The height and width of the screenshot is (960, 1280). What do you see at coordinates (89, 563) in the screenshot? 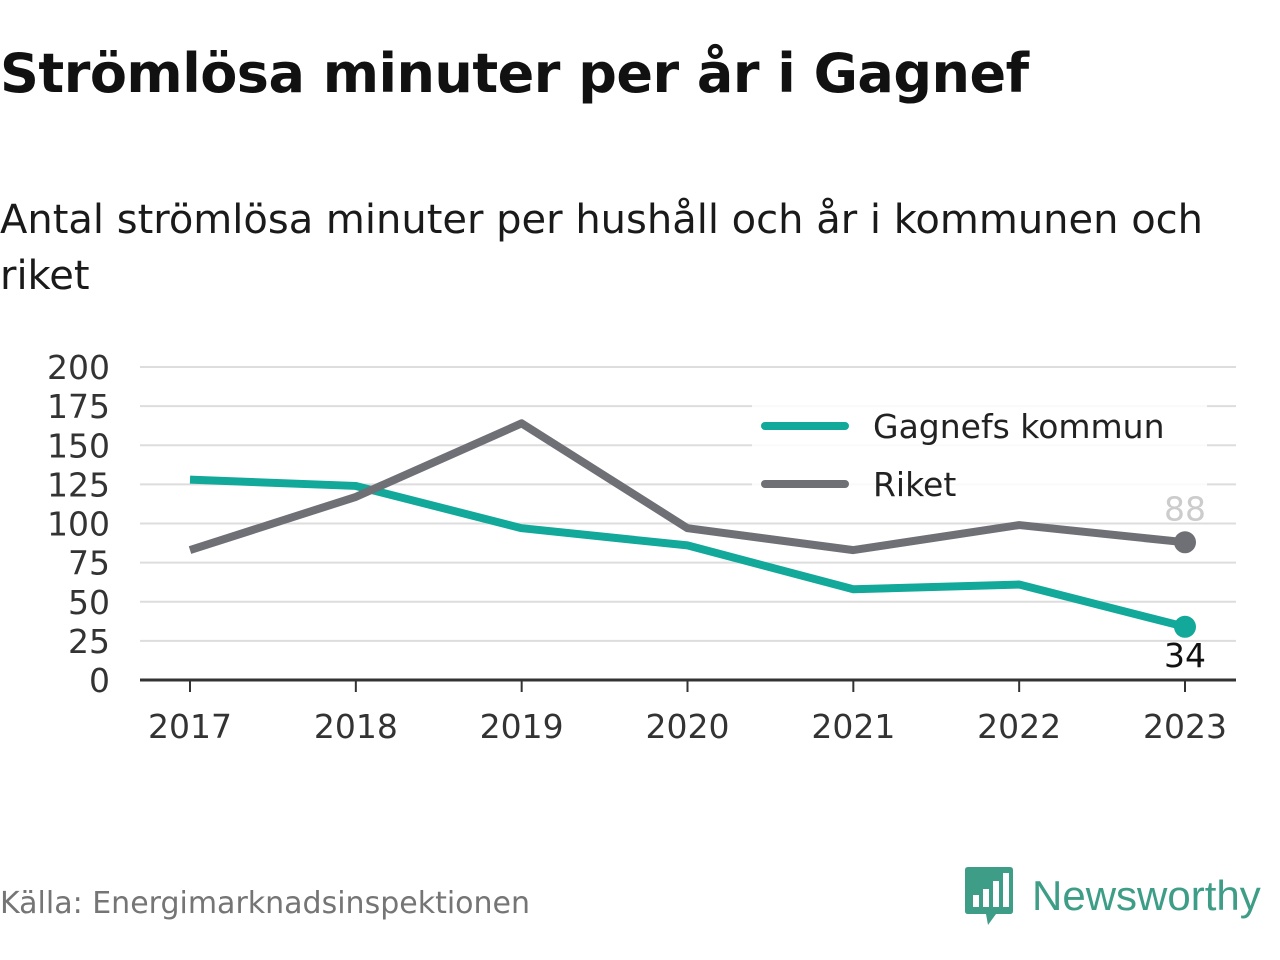
I see `y-tick-label: 75` at bounding box center [89, 563].